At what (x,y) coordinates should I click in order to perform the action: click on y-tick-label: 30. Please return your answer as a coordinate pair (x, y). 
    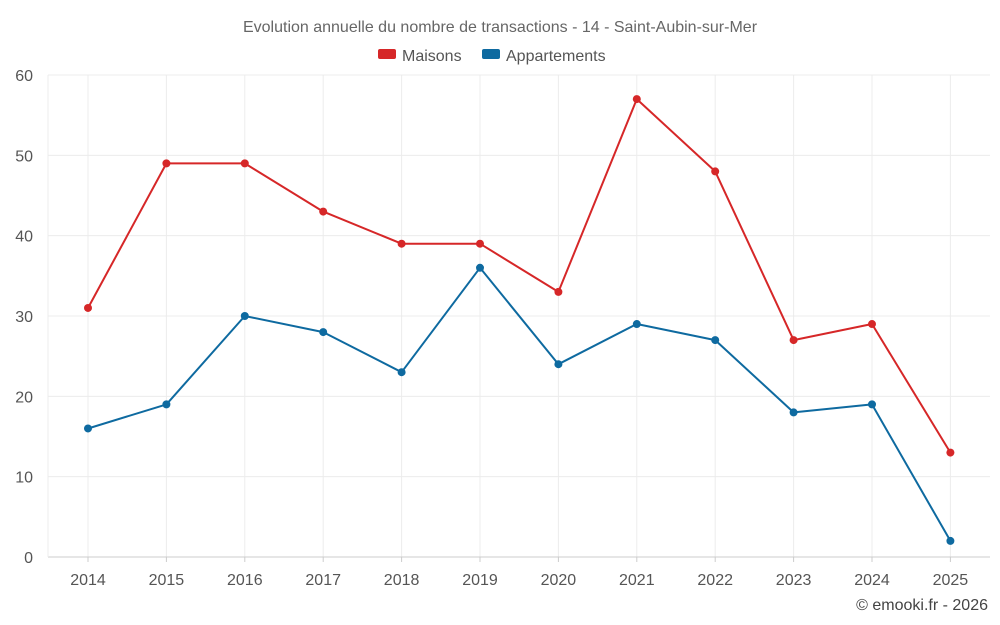
    Looking at the image, I should click on (24, 317).